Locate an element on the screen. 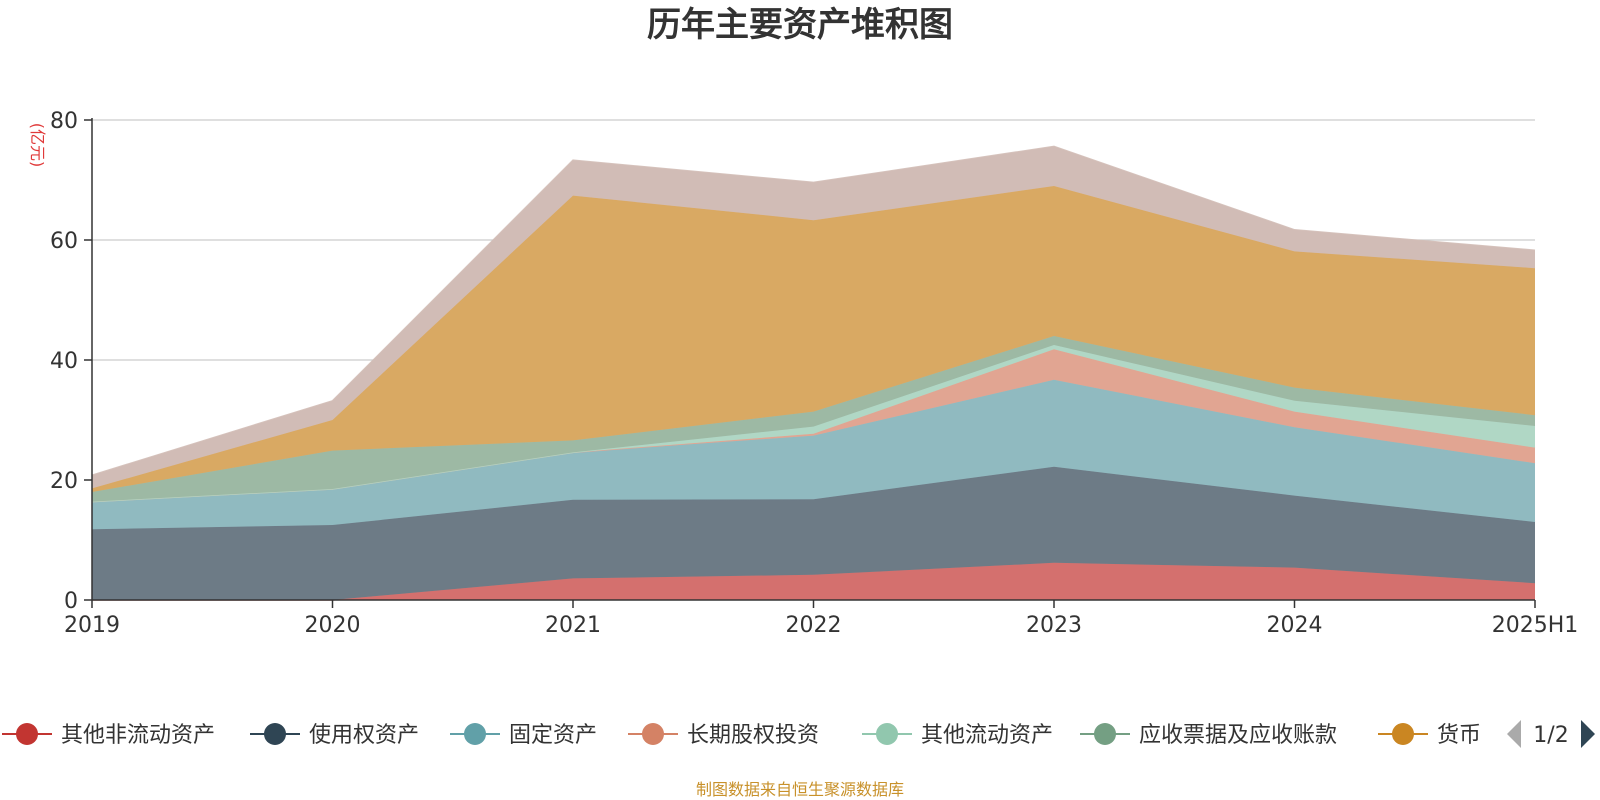 The width and height of the screenshot is (1600, 800). legend-item-5: 应收票据及应收账款 is located at coordinates (1208, 735).